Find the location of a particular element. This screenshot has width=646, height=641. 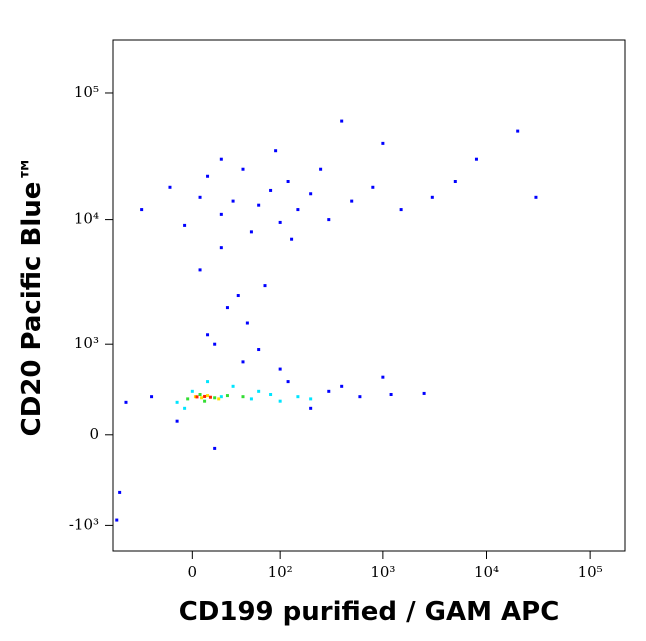

y-tick-label: -10³ is located at coordinates (84, 524).